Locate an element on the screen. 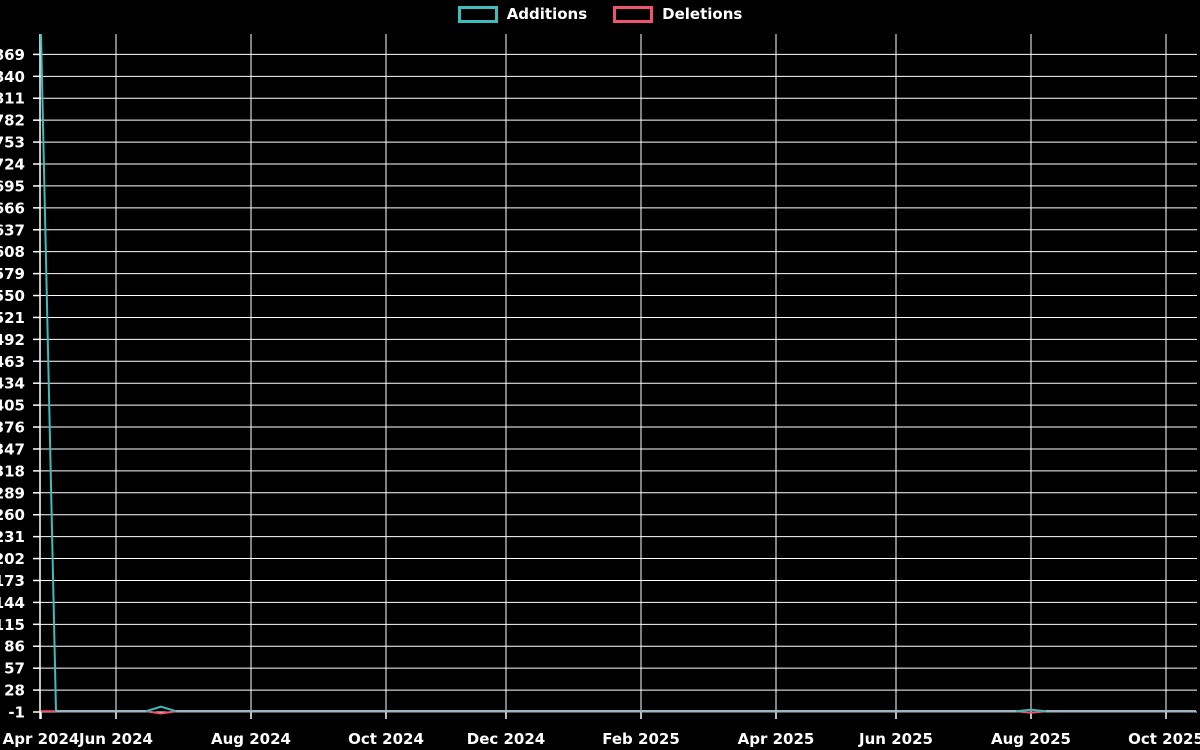 This screenshot has height=750, width=1200. y-tick-label: 811 is located at coordinates (12, 99).